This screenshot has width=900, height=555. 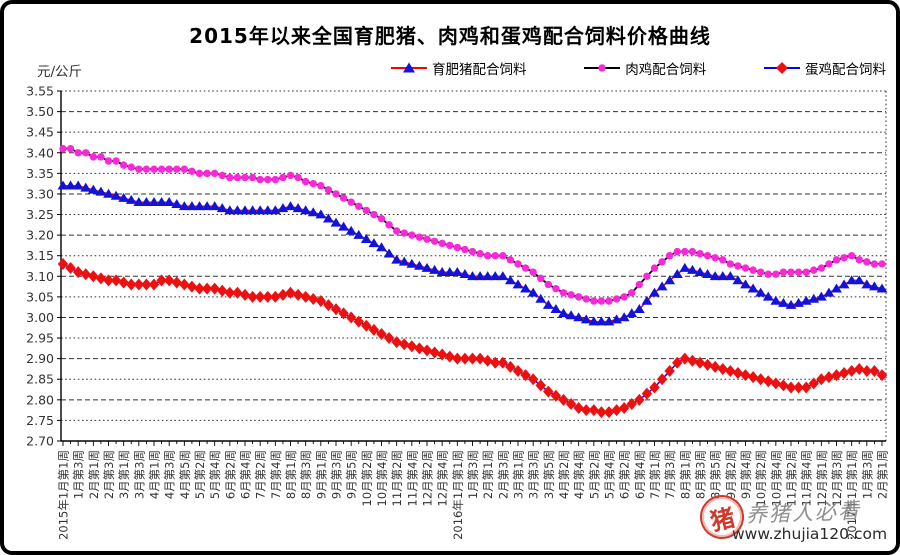 What do you see at coordinates (443, 478) in the screenshot?
I see `x-tick-label: 12月第4周` at bounding box center [443, 478].